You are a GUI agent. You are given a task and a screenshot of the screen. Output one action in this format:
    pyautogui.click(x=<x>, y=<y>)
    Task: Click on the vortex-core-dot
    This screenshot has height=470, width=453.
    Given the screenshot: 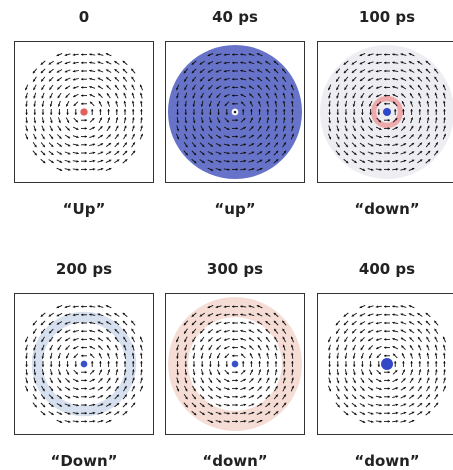 What is the action you would take?
    pyautogui.click(x=235, y=112)
    